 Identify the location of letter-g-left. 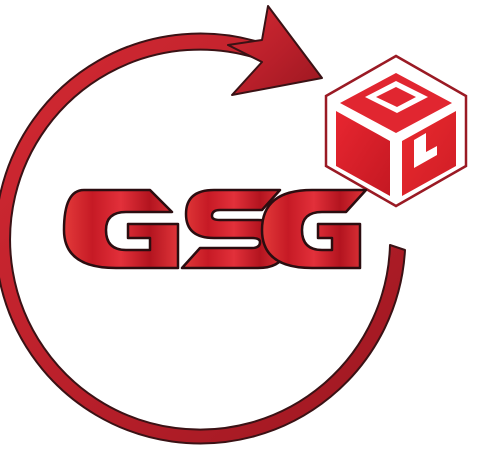
(121, 229).